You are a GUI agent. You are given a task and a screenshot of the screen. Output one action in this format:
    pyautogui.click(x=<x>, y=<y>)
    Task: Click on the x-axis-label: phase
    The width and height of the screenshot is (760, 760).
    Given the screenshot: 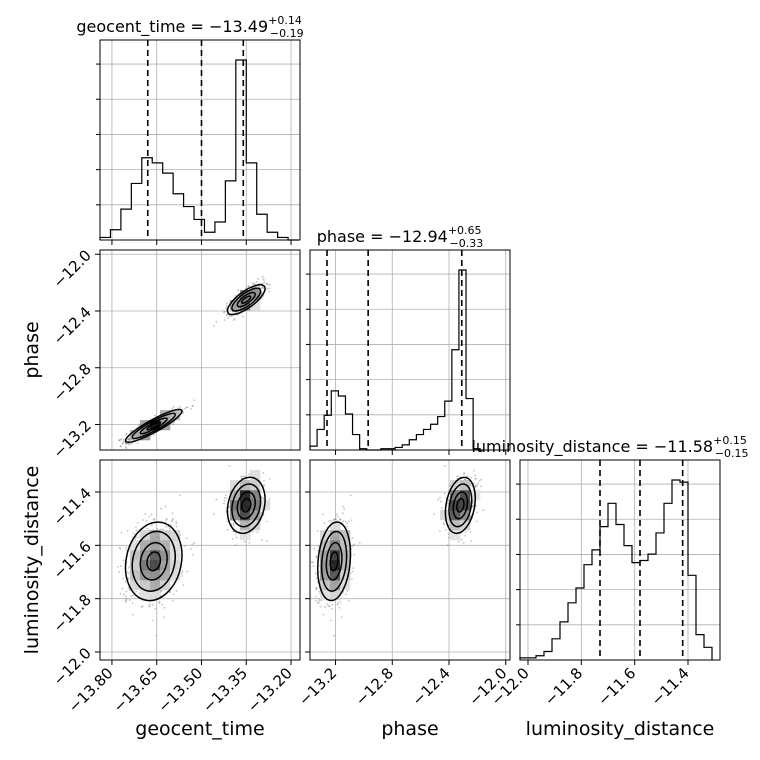 What is the action you would take?
    pyautogui.click(x=409, y=729)
    